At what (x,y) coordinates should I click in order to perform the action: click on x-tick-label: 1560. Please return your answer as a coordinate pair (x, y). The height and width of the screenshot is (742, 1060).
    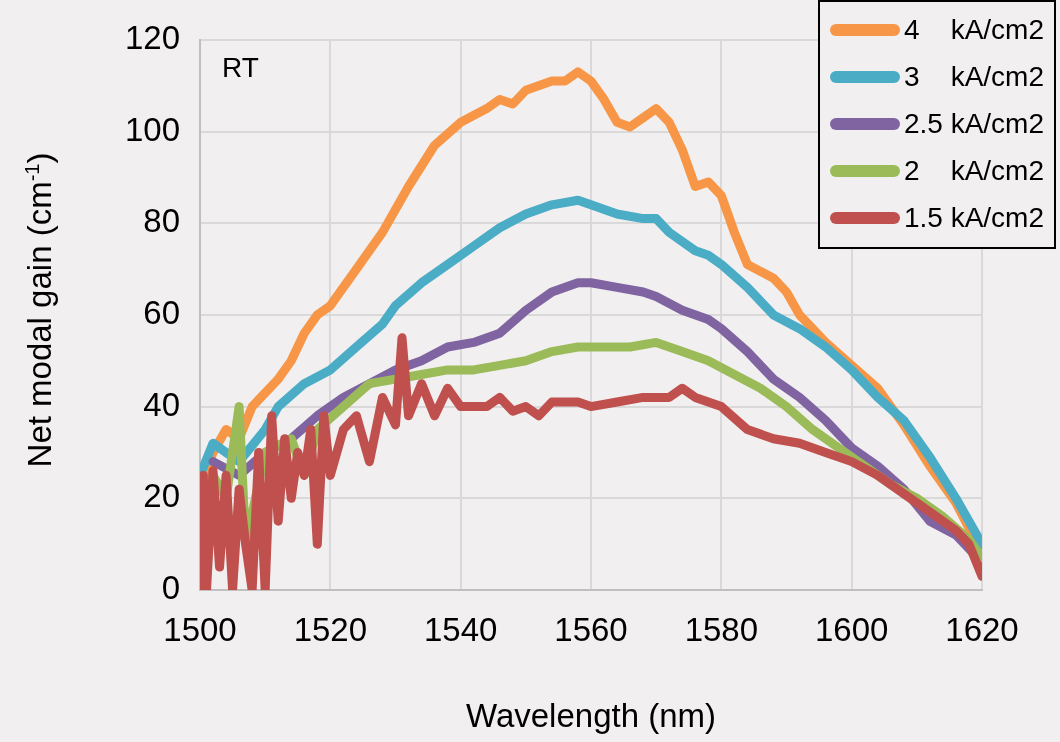
    Looking at the image, I should click on (591, 629).